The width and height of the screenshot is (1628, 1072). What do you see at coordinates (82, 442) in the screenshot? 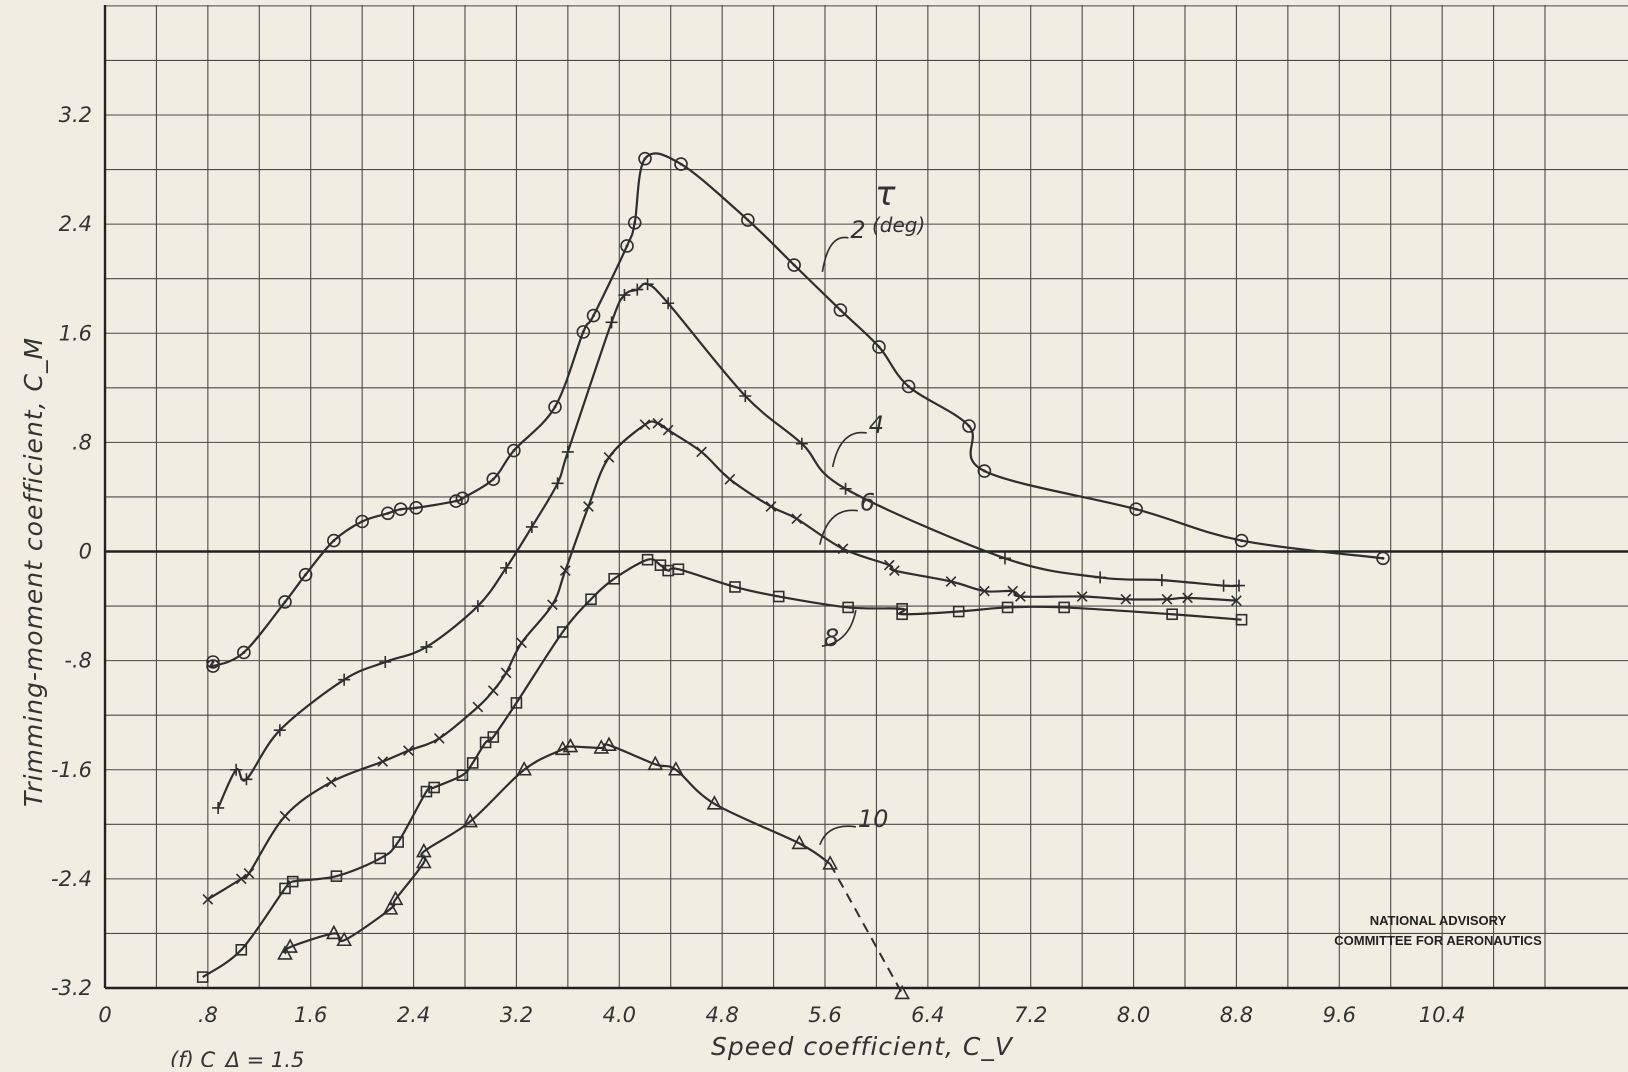
I see `y-tick-label: .8` at bounding box center [82, 442].